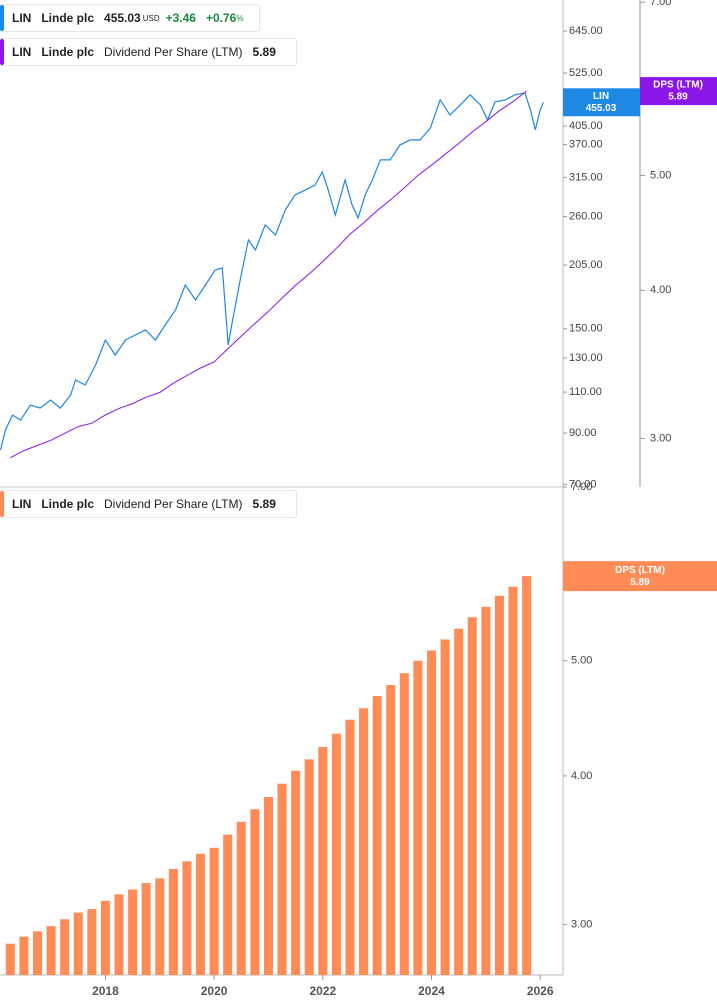 This screenshot has height=1005, width=717. What do you see at coordinates (586, 329) in the screenshot?
I see `y-tick-label: 150.00` at bounding box center [586, 329].